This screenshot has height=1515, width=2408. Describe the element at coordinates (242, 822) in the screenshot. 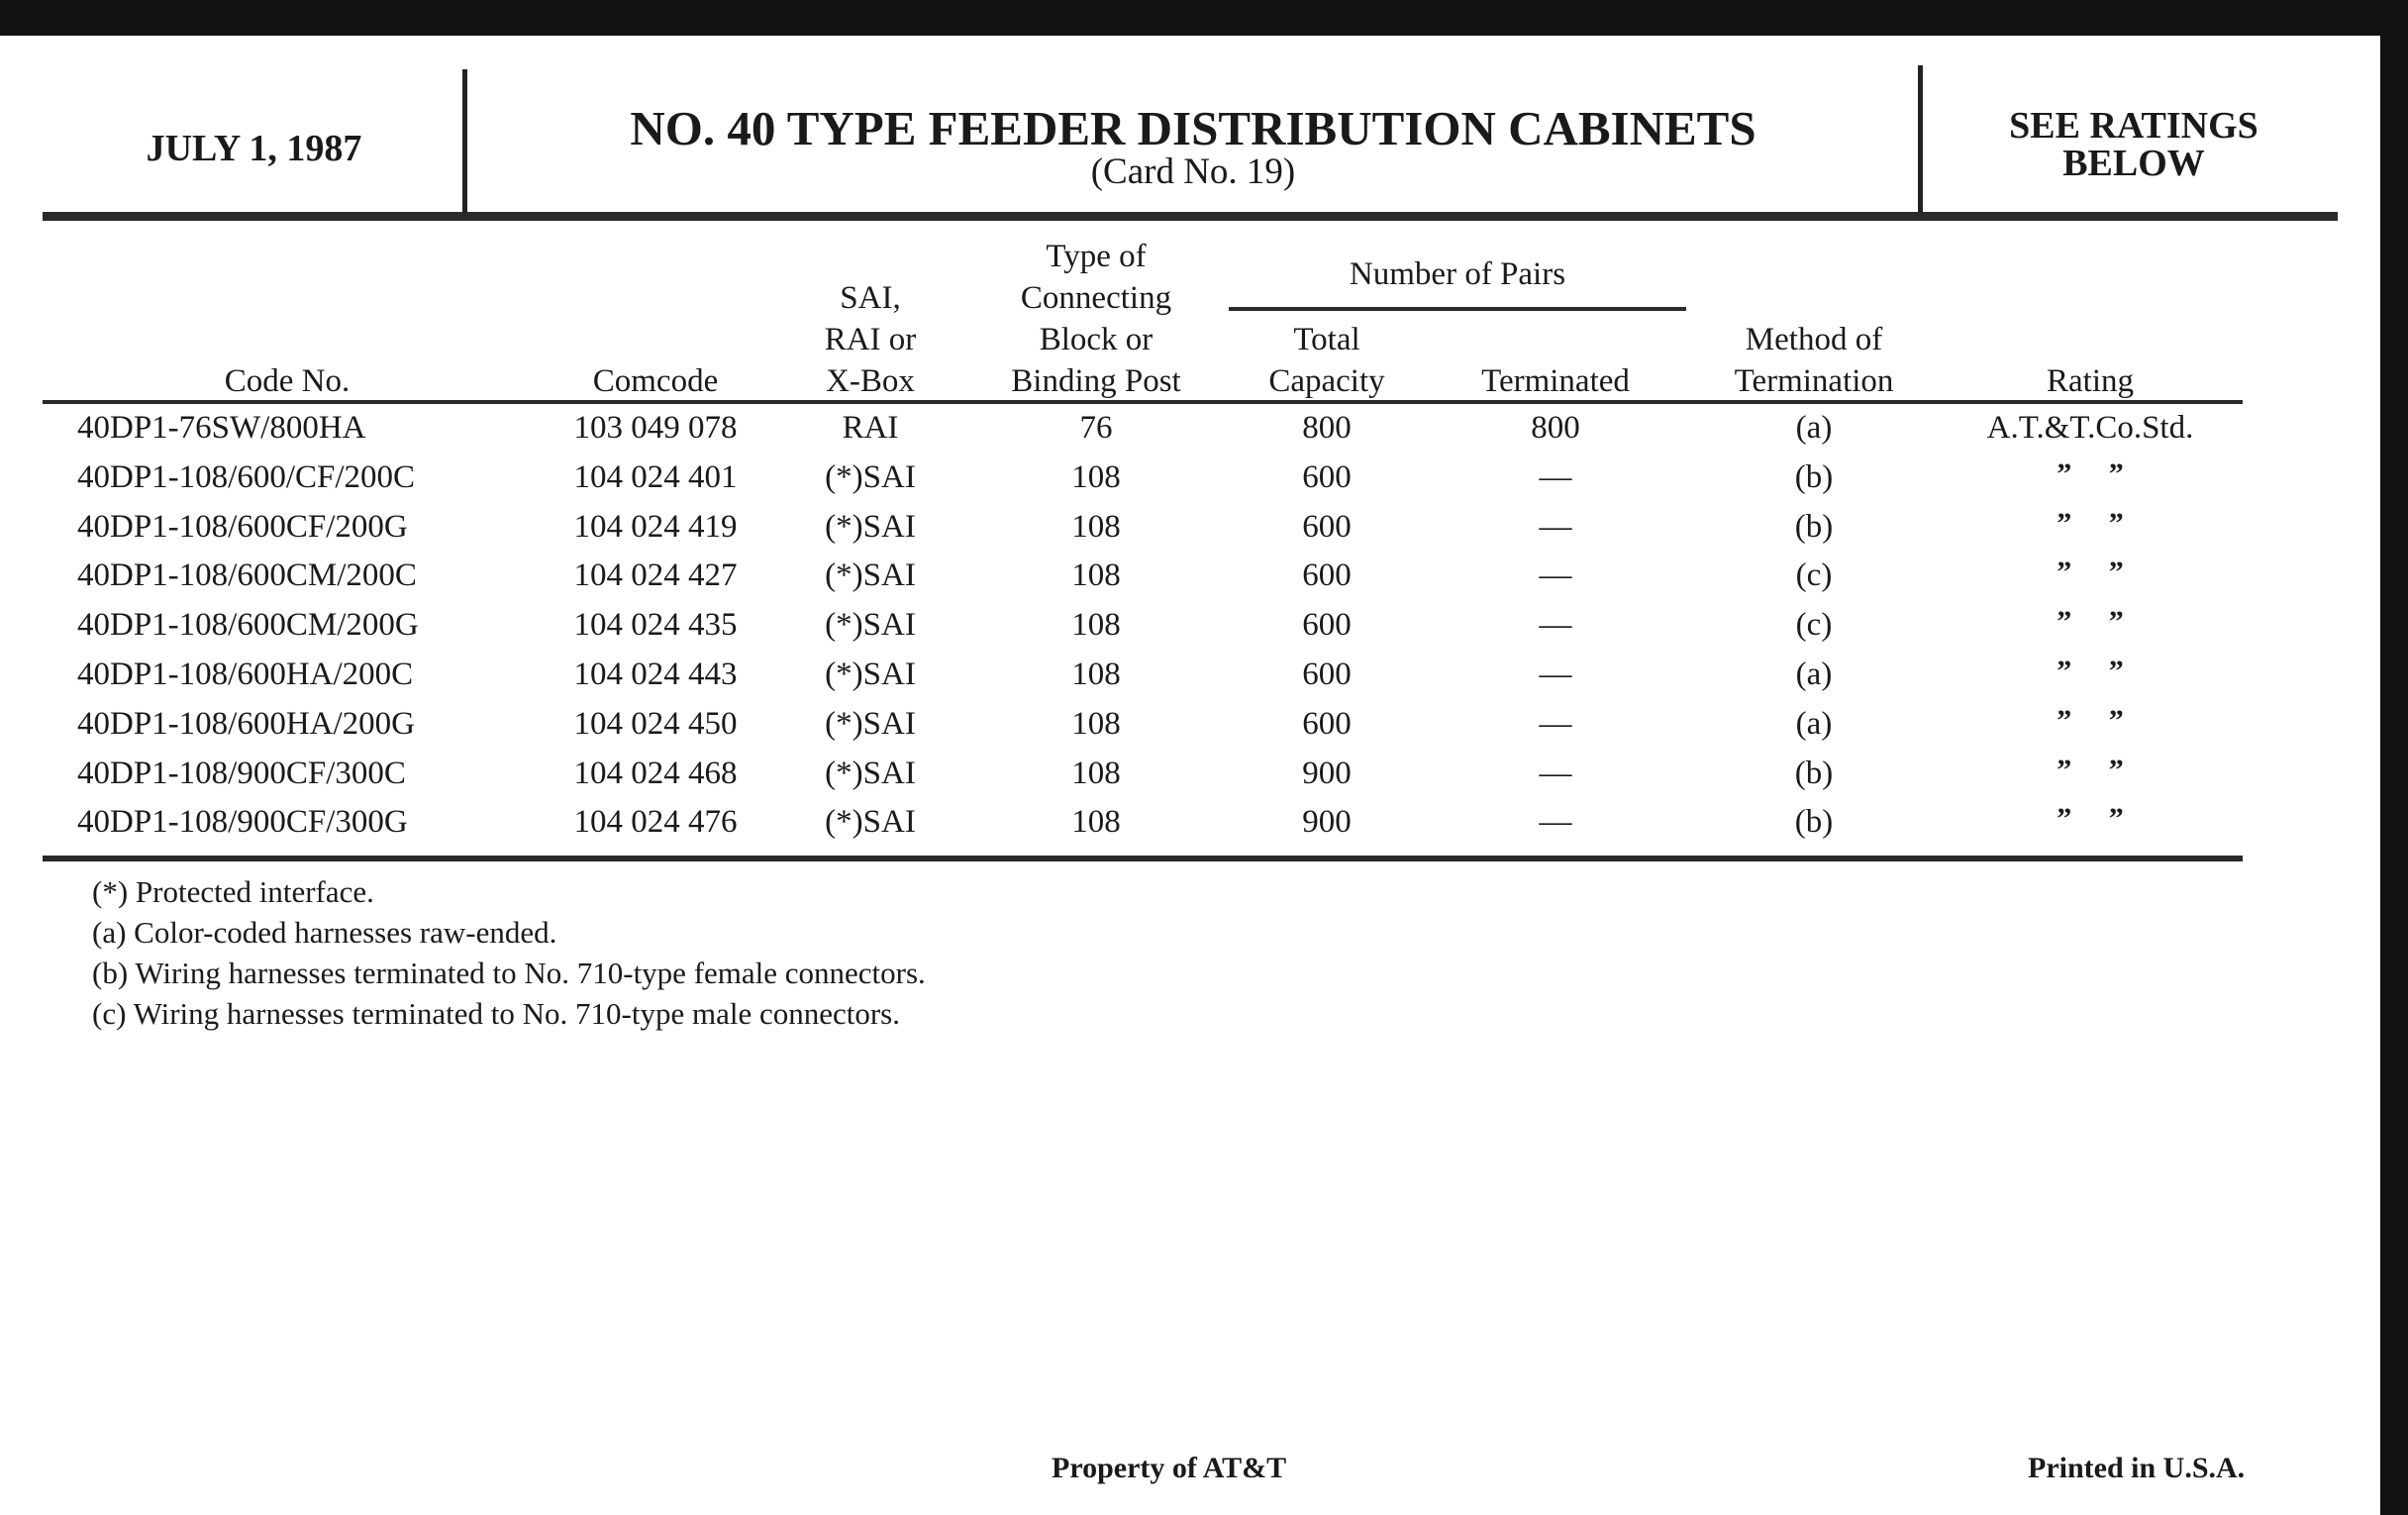

I see `cell-code: 40DP1-108/900CF/300G` at that location.